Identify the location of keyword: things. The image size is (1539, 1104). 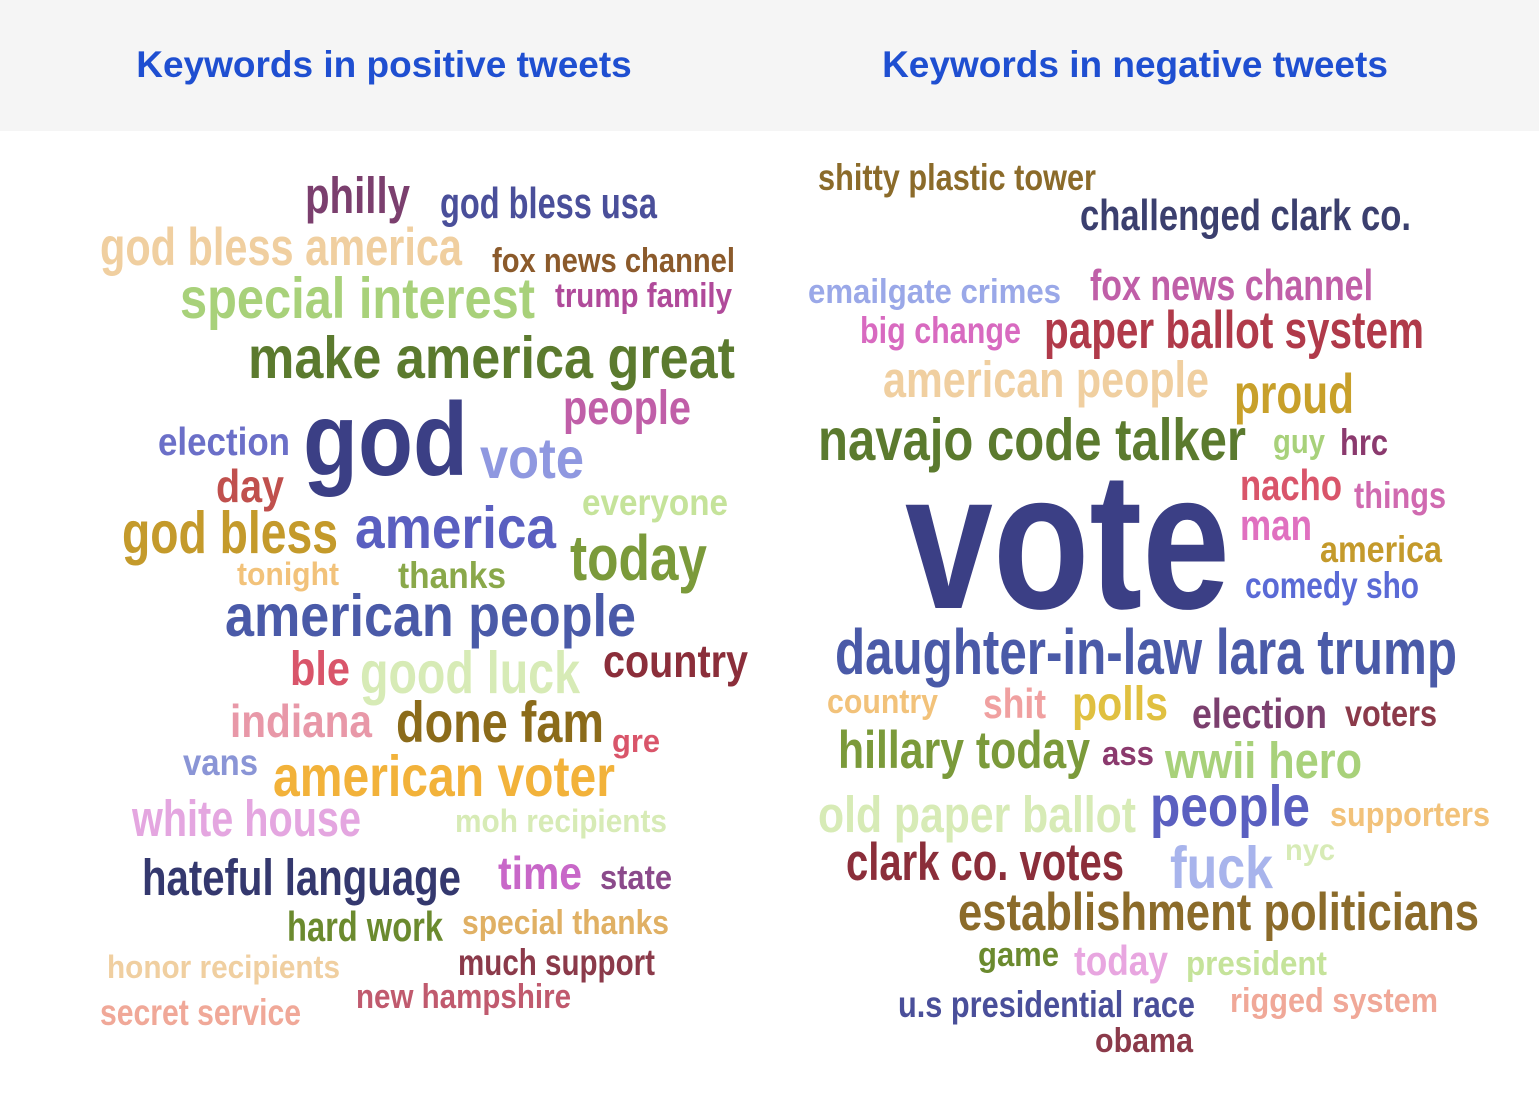
(1400, 495).